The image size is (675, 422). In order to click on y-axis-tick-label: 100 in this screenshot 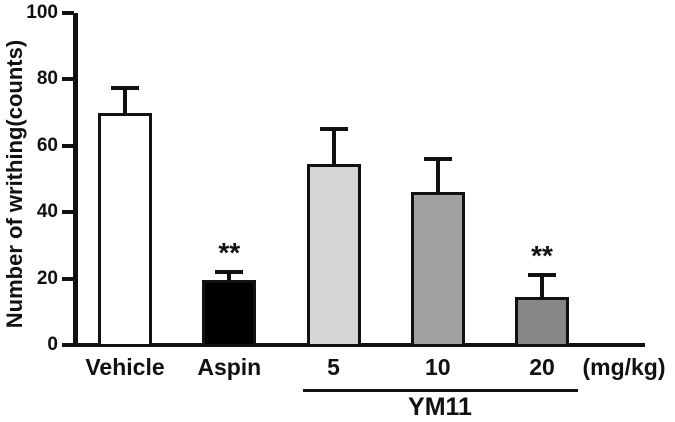, I will do `click(42, 12)`.